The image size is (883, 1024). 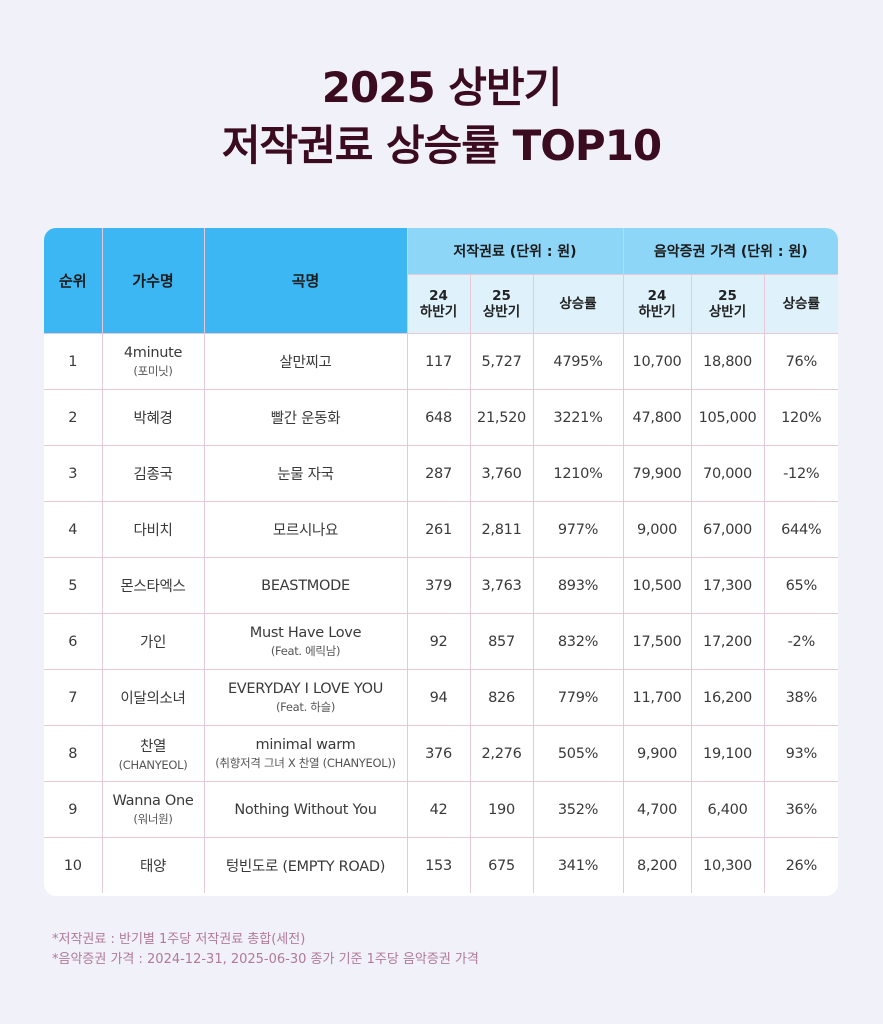 What do you see at coordinates (578, 641) in the screenshot?
I see `cell-royalty-rate: 832%` at bounding box center [578, 641].